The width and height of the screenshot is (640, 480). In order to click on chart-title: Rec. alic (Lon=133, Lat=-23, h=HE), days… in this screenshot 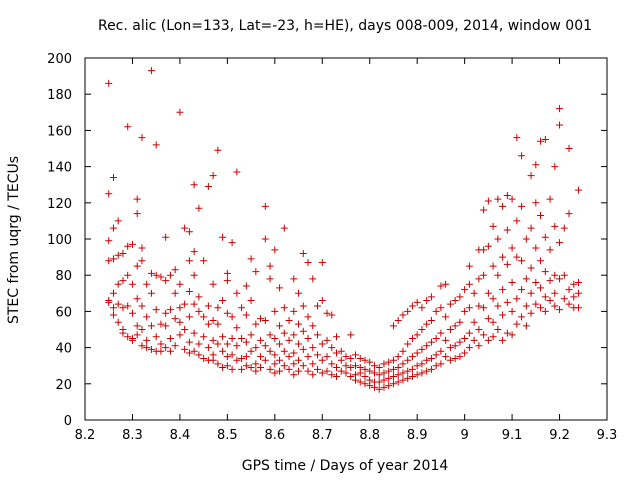, I will do `click(345, 26)`.